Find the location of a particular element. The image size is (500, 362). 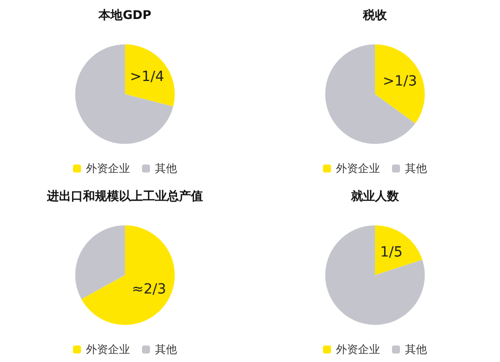

data-label: ≈2/3 is located at coordinates (149, 289).